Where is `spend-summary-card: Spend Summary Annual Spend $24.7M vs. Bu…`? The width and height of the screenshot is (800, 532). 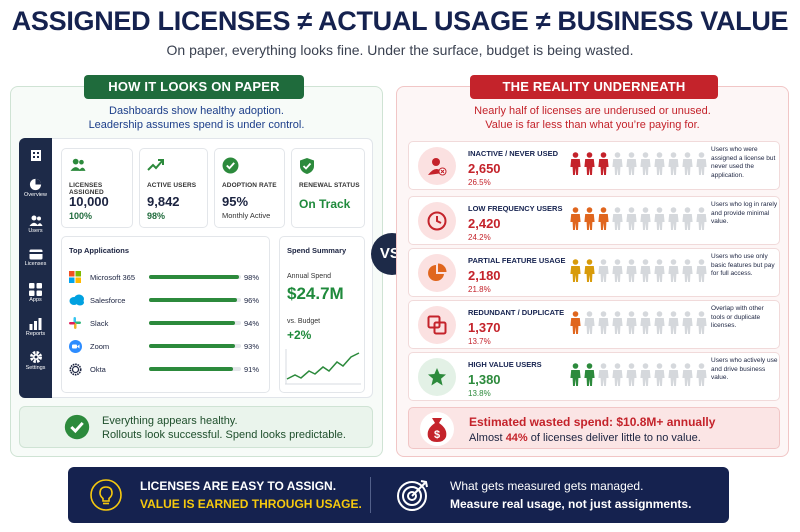
spend-summary-card: Spend Summary Annual Spend $24.7M vs. Bu… is located at coordinates (322, 314).